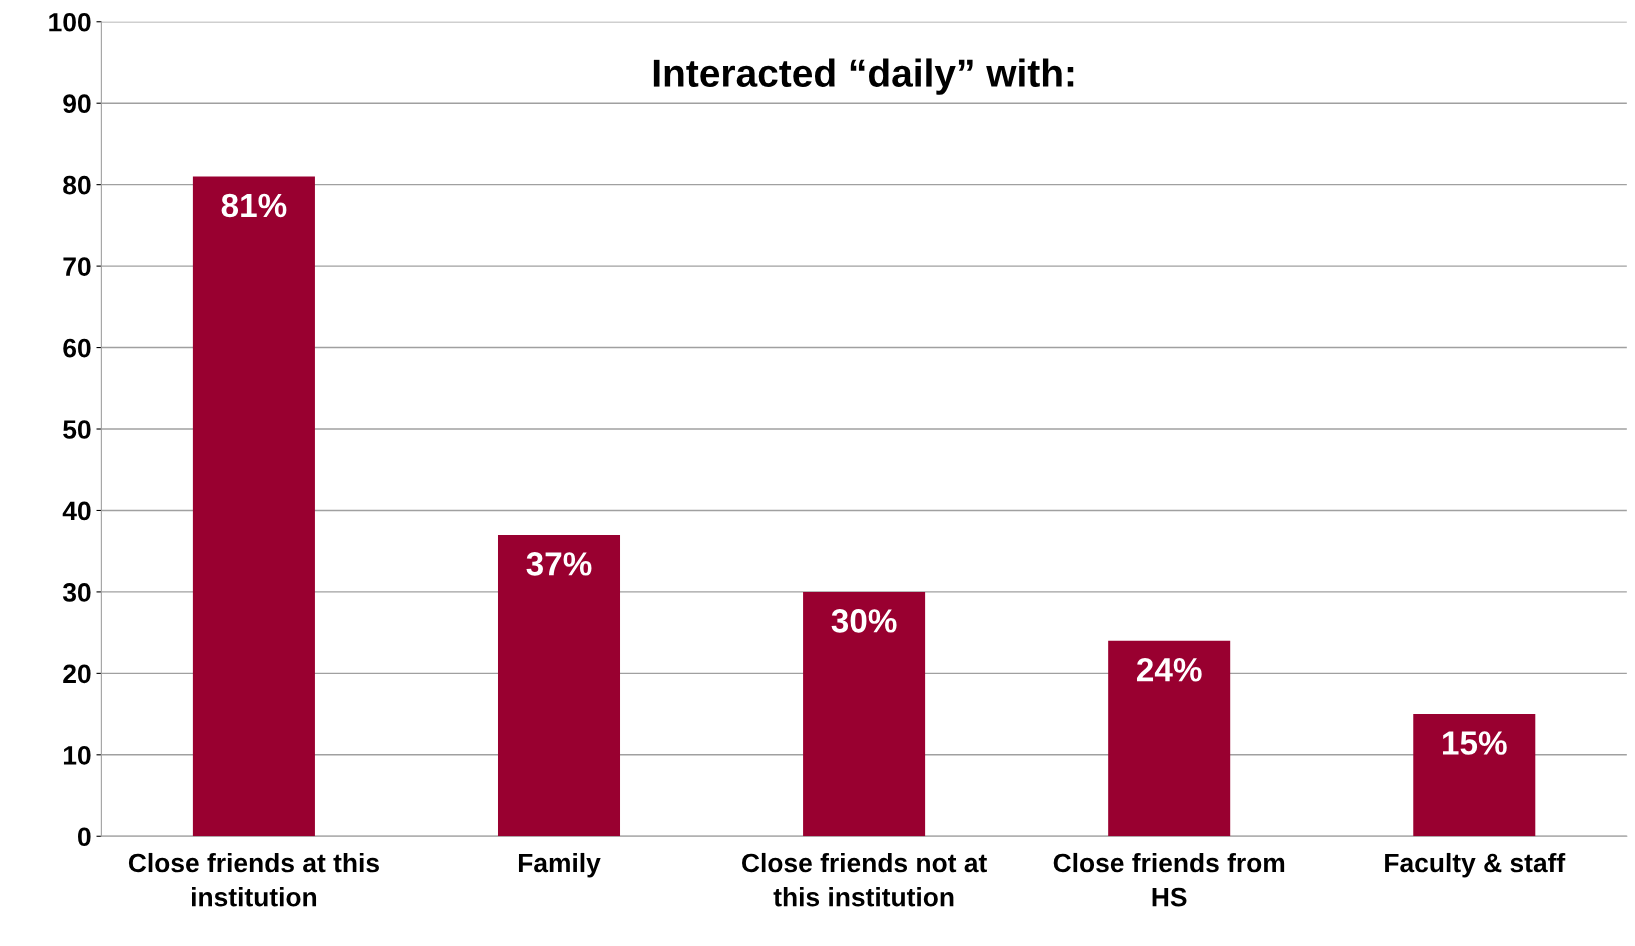 The image size is (1635, 946). What do you see at coordinates (77, 348) in the screenshot?
I see `y-tick-label: 60` at bounding box center [77, 348].